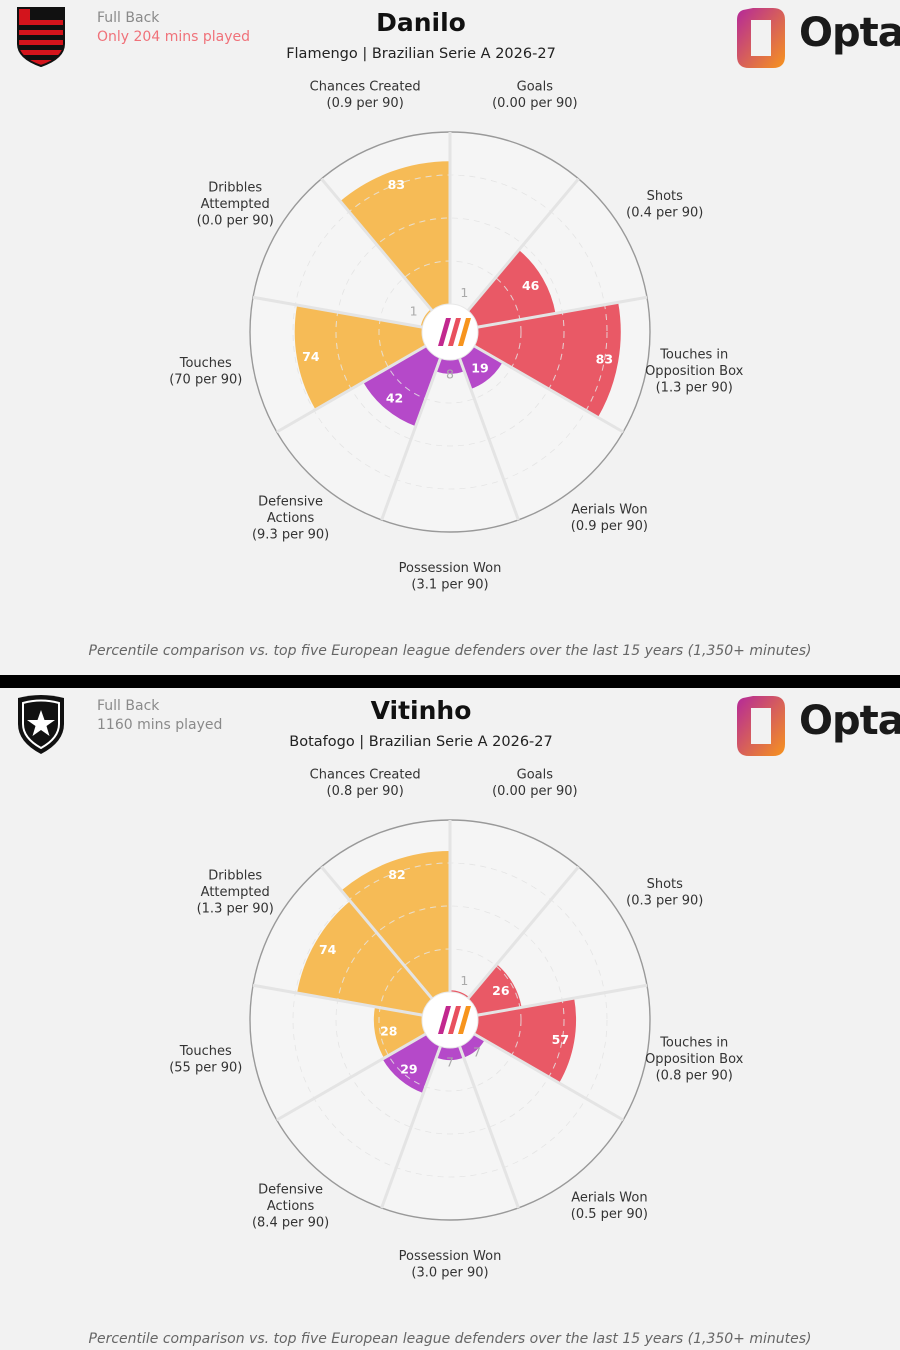  I want to click on value-label: 28, so click(388, 1030).